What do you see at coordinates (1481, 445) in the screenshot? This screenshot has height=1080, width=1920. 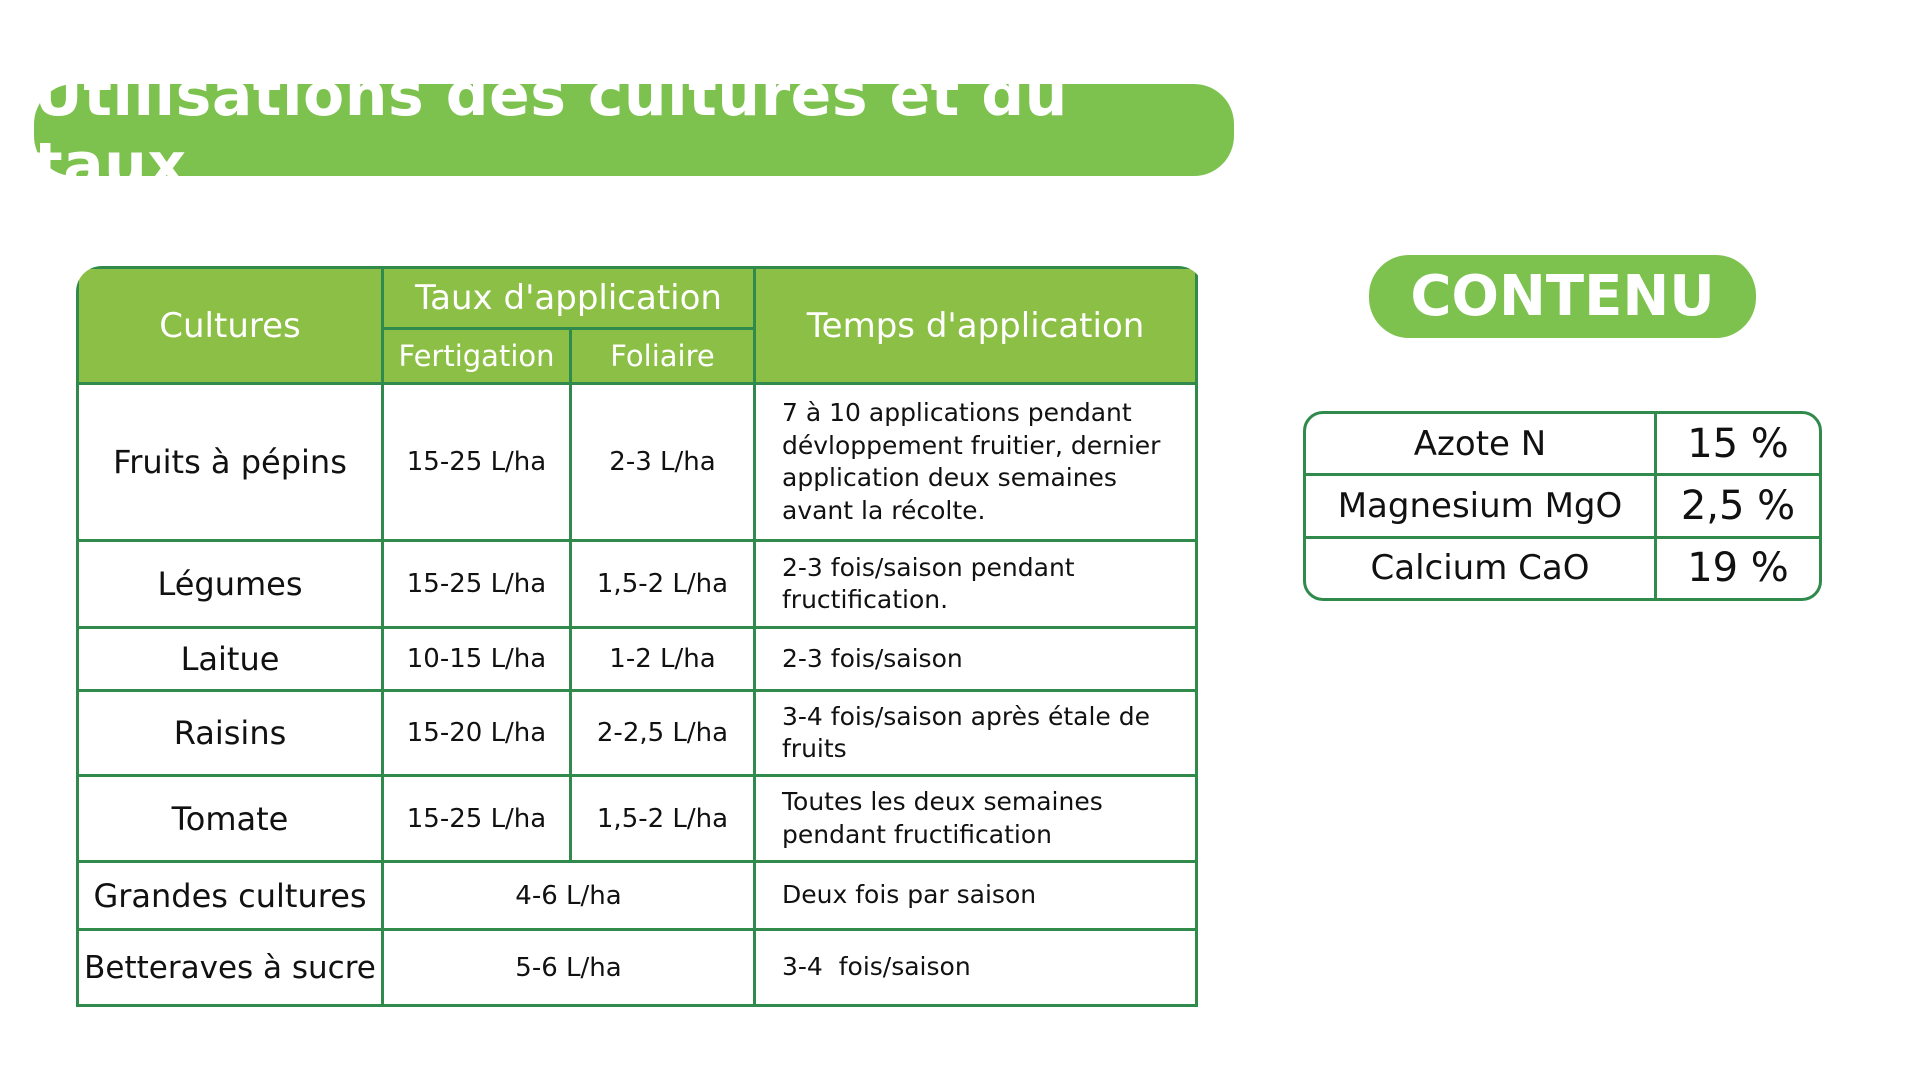 I see `nutrient-name: Azote N` at bounding box center [1481, 445].